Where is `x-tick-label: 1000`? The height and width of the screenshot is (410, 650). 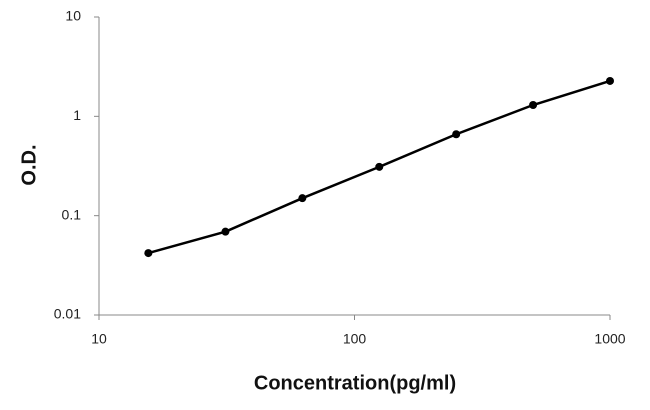 x-tick-label: 1000 is located at coordinates (609, 339).